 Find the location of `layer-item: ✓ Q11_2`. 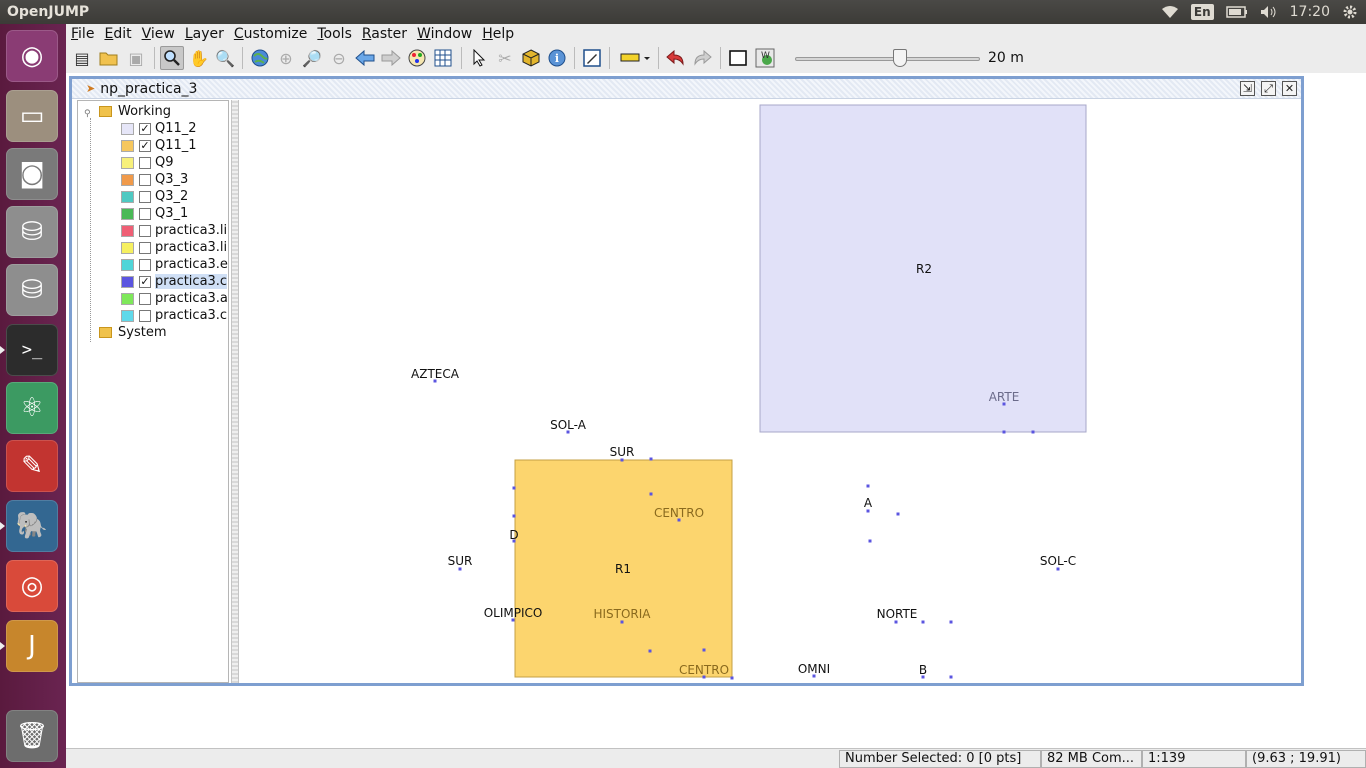

layer-item: ✓ Q11_2 is located at coordinates (159, 128).